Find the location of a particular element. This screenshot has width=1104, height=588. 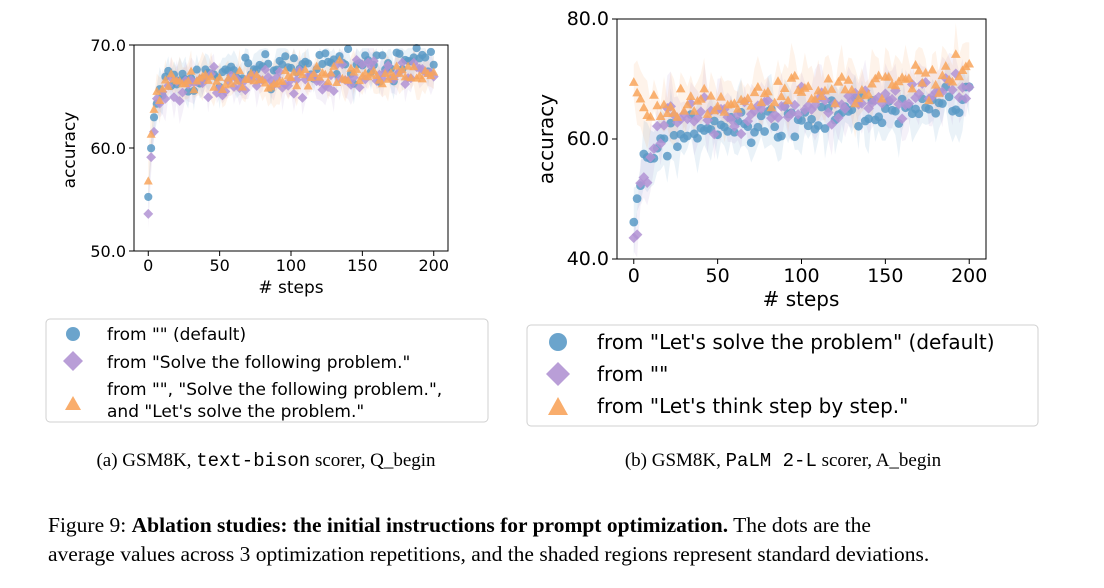

chart-b-legend-label-1: from "" is located at coordinates (632, 374).